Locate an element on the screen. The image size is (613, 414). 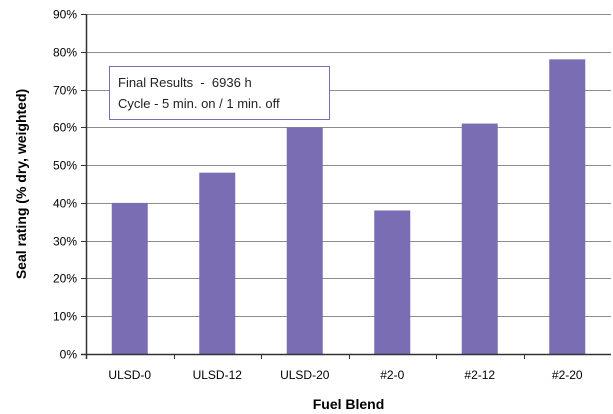
y-tick-label: 40% is located at coordinates (65, 204).